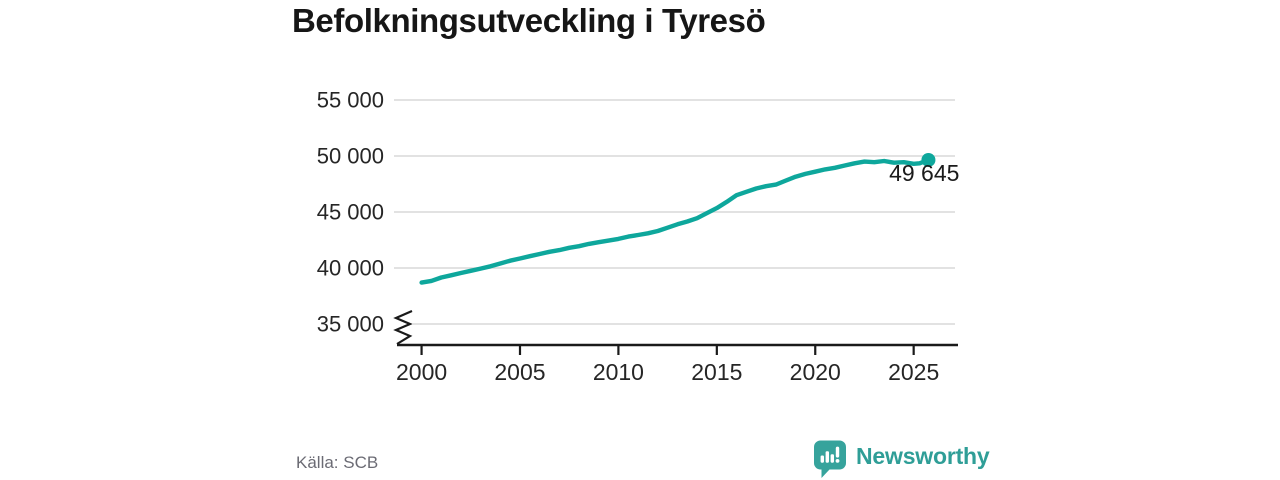 The image size is (1280, 480). Describe the element at coordinates (350, 156) in the screenshot. I see `y-tick-label: 50 000` at that location.